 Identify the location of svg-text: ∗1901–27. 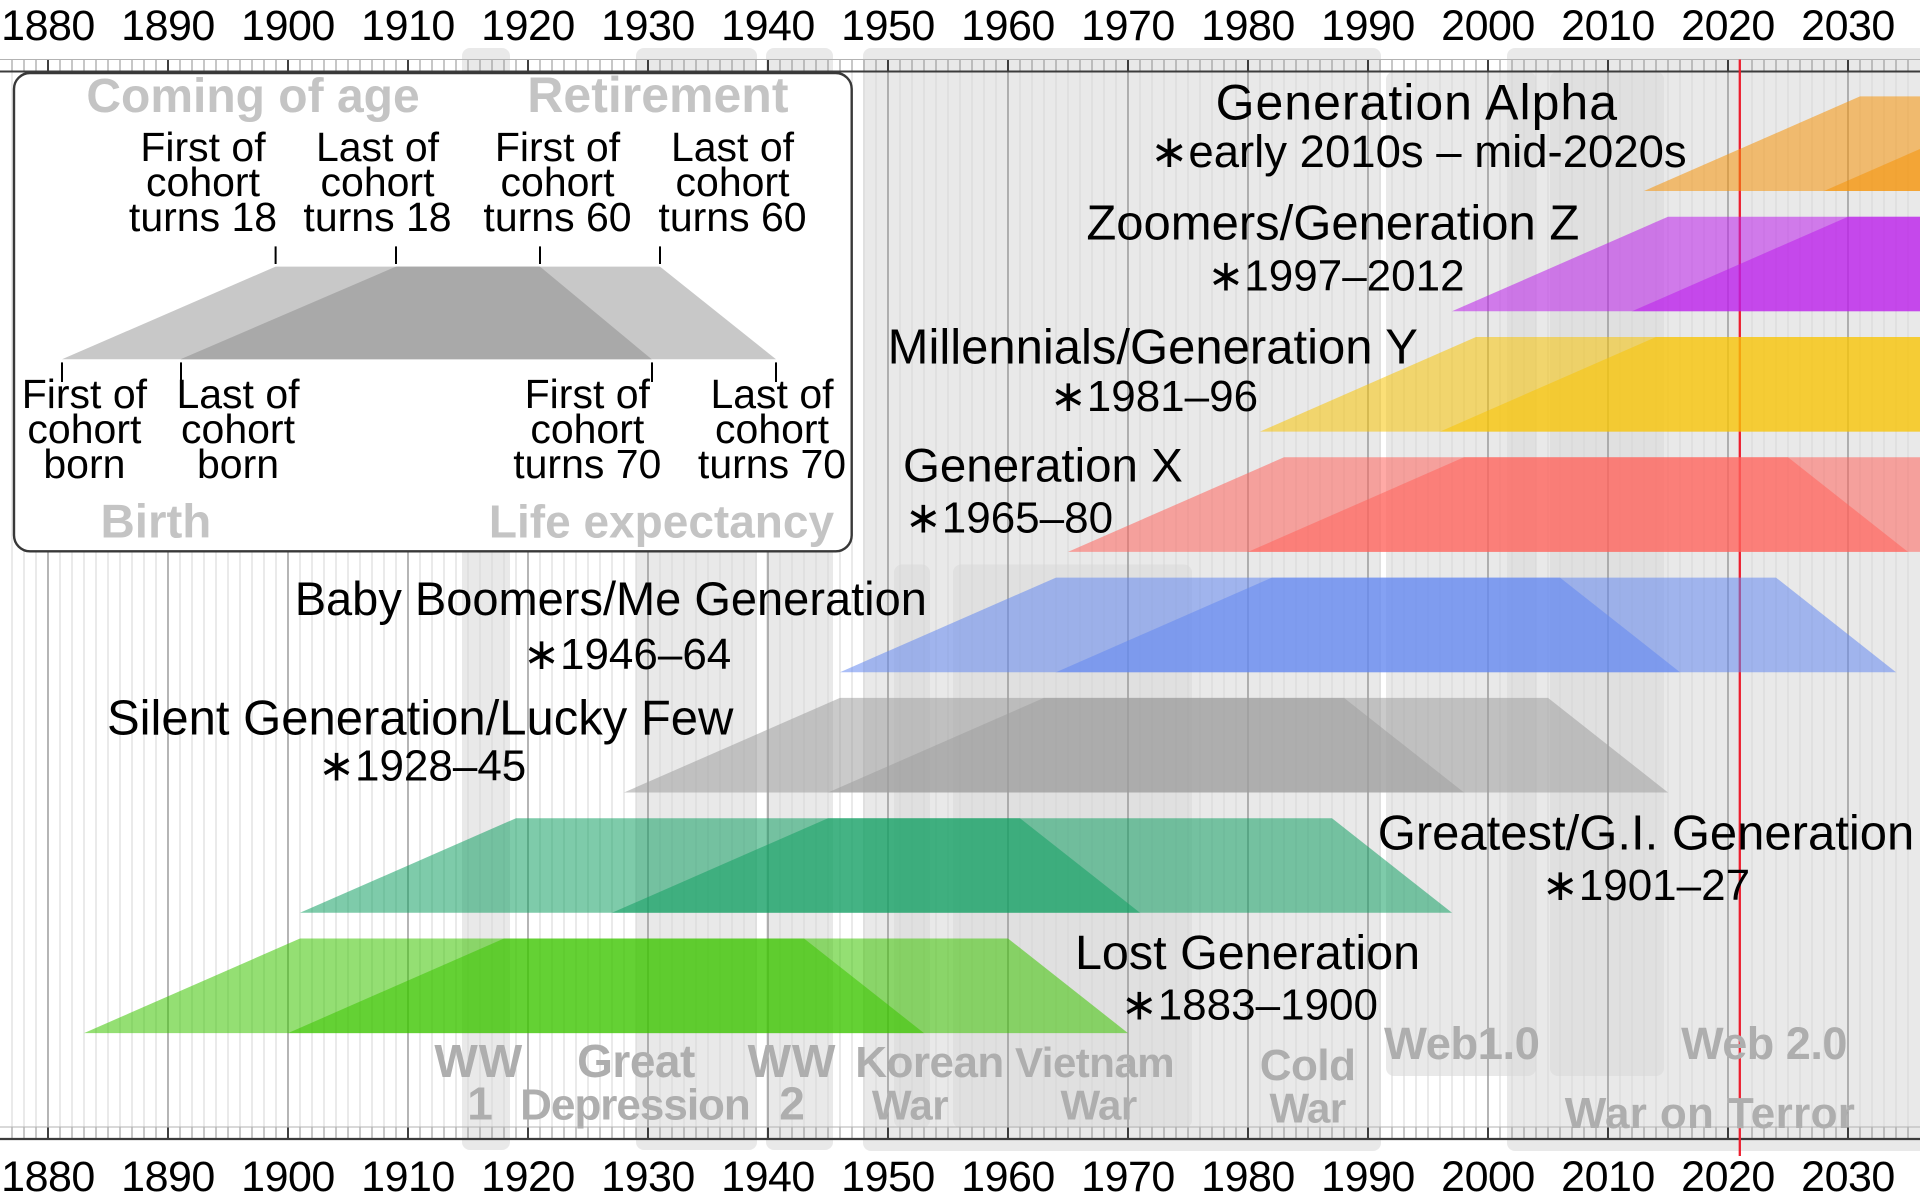
(1646, 885).